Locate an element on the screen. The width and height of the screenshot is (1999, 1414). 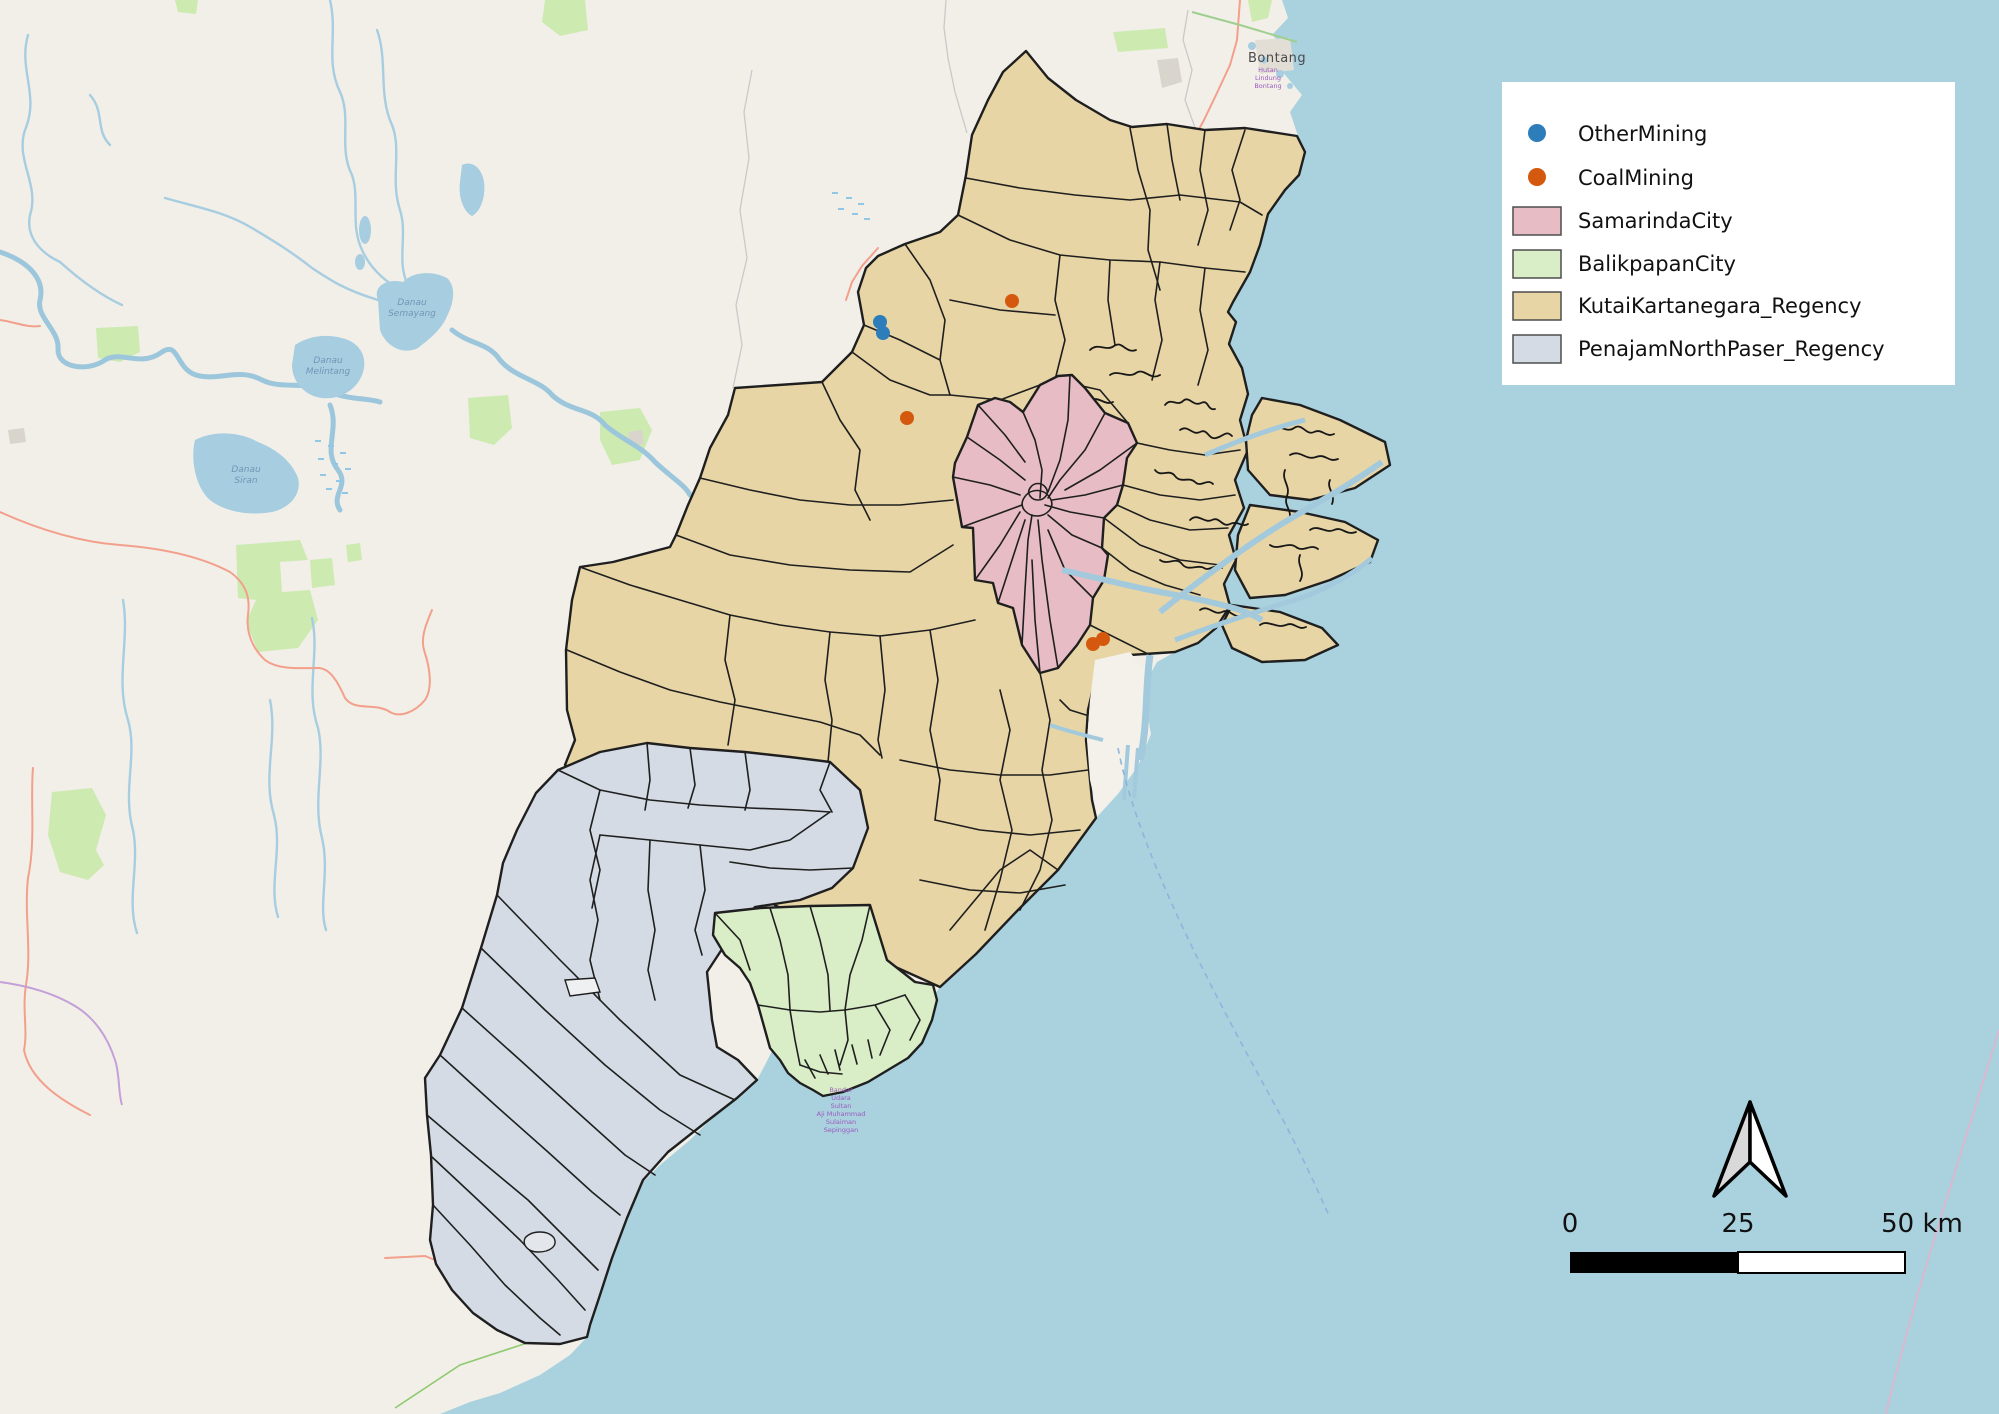
balikpapan-swatch is located at coordinates (1537, 264).